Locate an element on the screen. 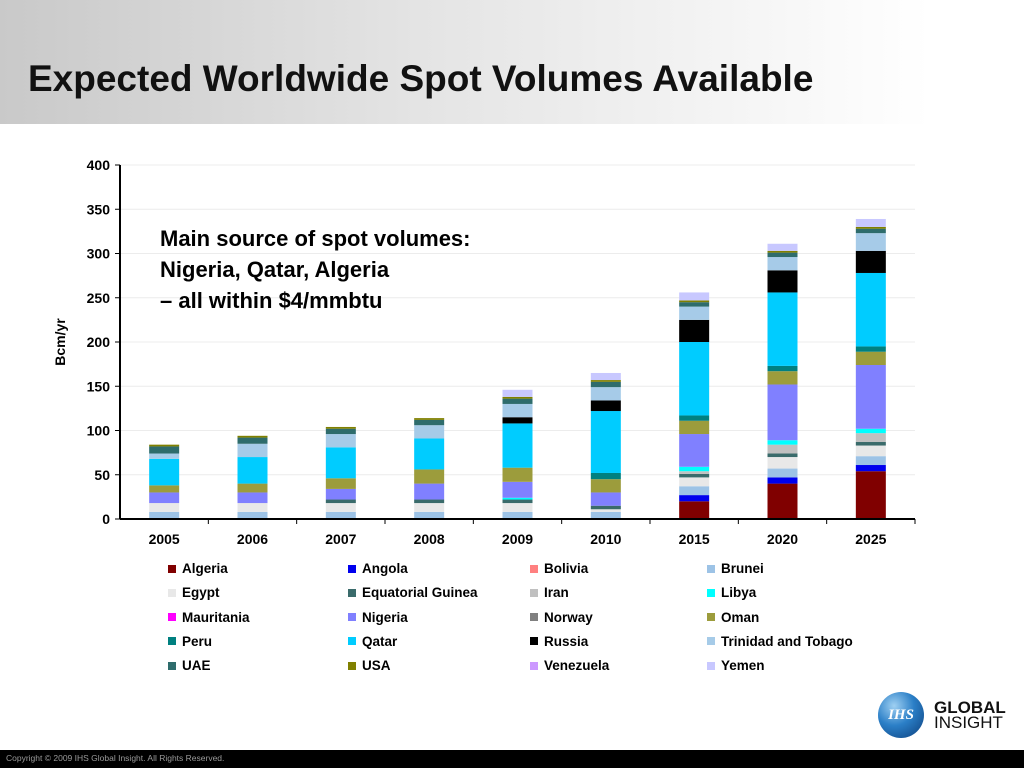  legend-label: Iran is located at coordinates (556, 593).